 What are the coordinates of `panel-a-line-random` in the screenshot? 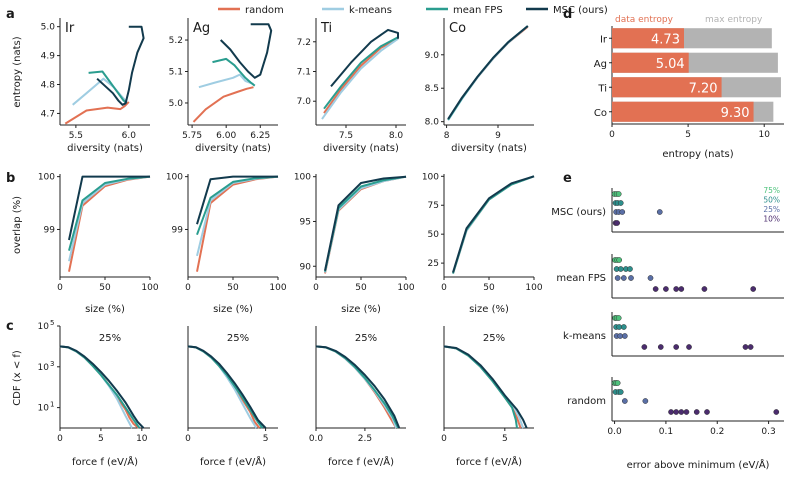 It's located at (223, 104).